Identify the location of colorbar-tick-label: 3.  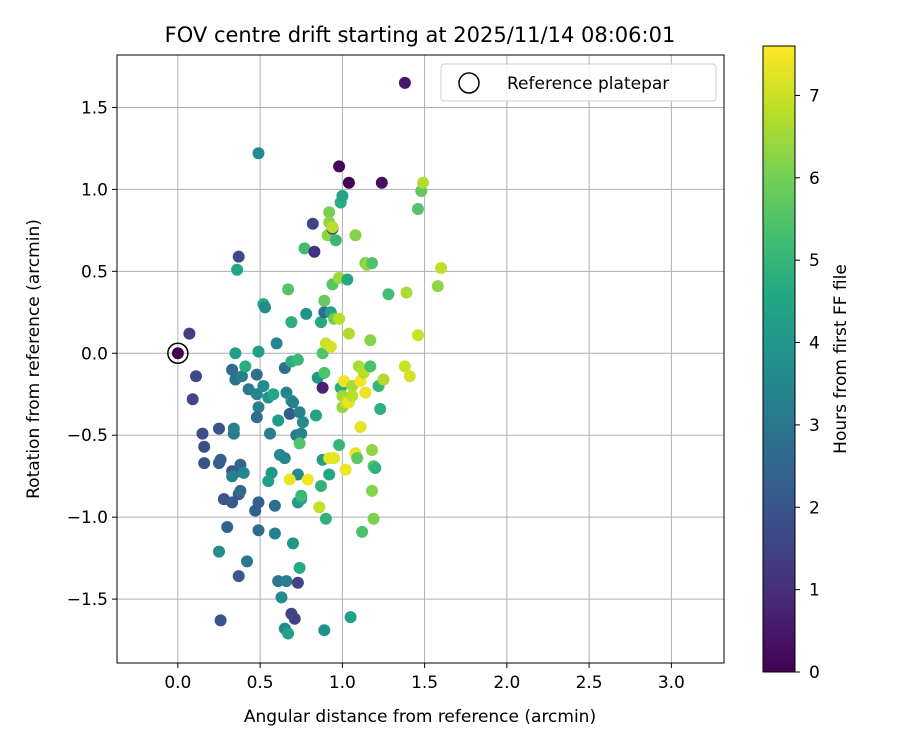
(814, 426).